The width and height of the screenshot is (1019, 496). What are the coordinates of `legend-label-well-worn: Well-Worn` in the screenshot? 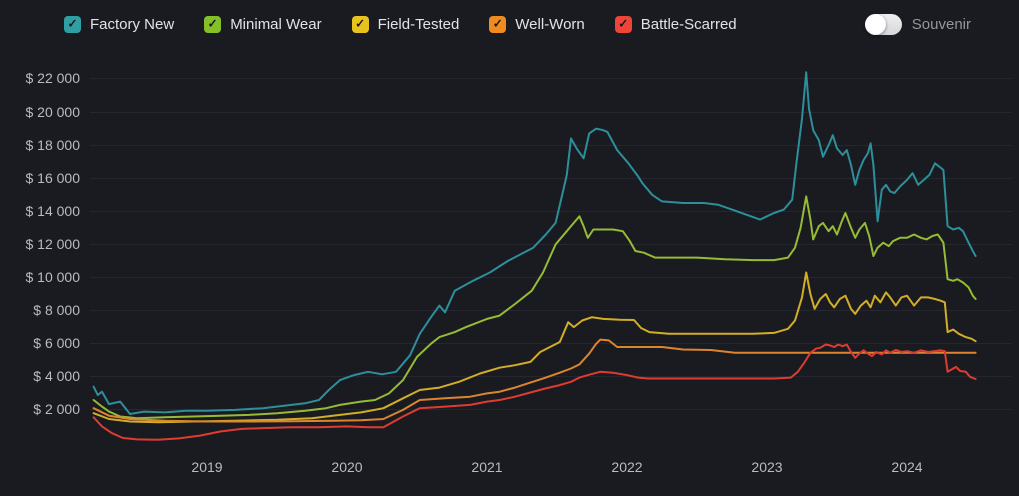 It's located at (550, 24).